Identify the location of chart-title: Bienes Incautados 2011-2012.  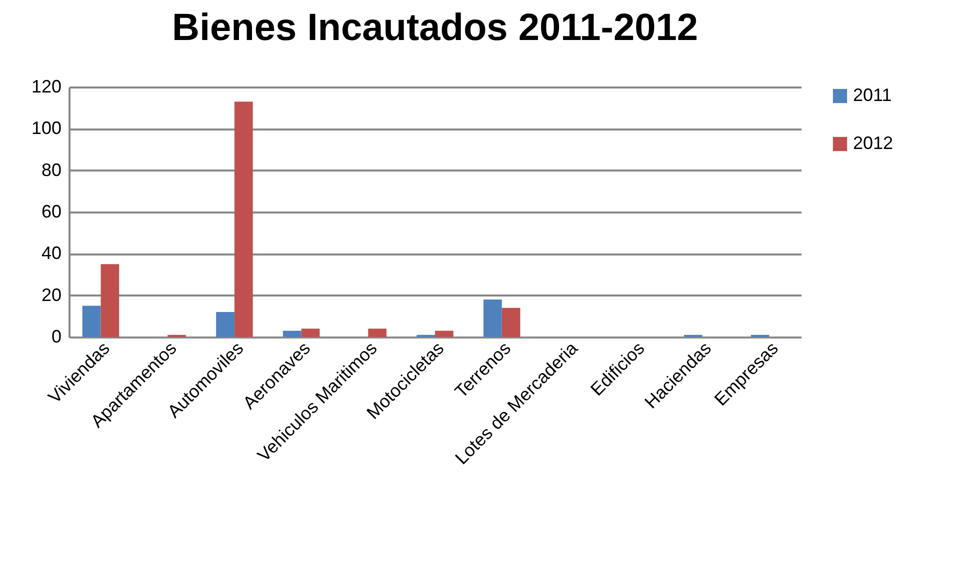
(435, 28).